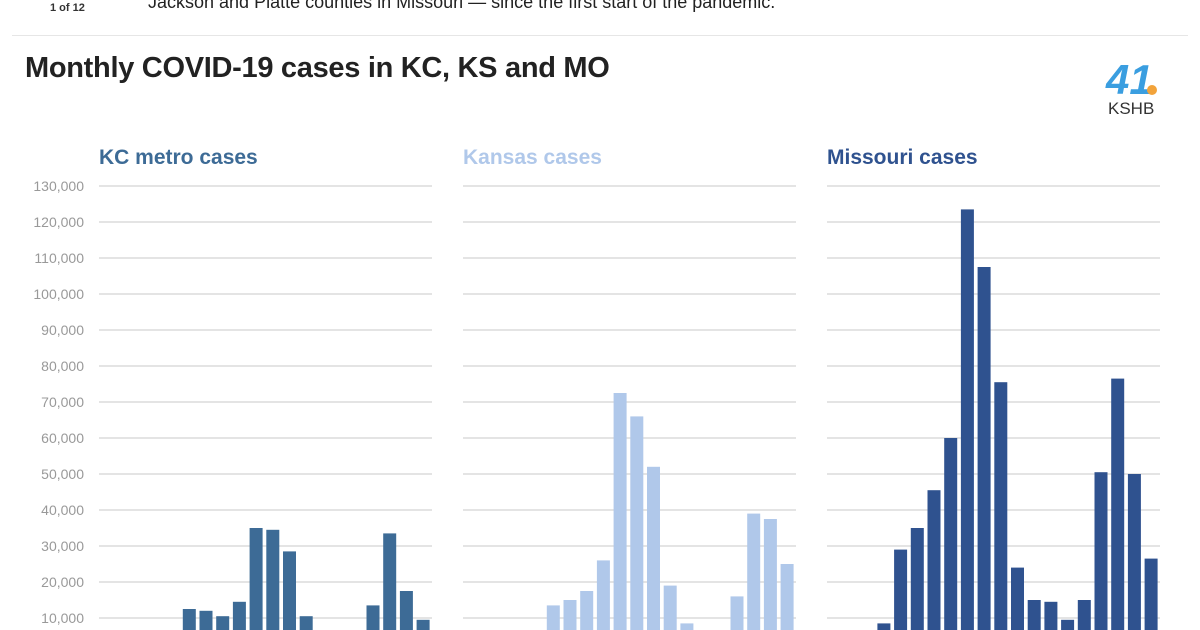 This screenshot has width=1200, height=630. I want to click on y-tick-label: 10,000, so click(62, 618).